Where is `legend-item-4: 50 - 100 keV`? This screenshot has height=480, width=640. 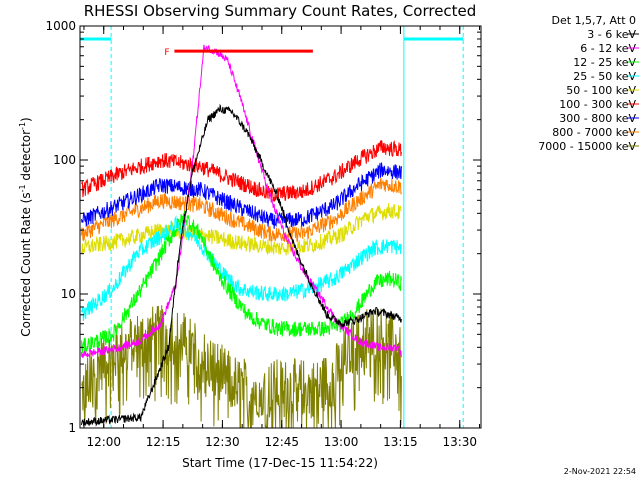 legend-item-4: 50 - 100 keV is located at coordinates (601, 90).